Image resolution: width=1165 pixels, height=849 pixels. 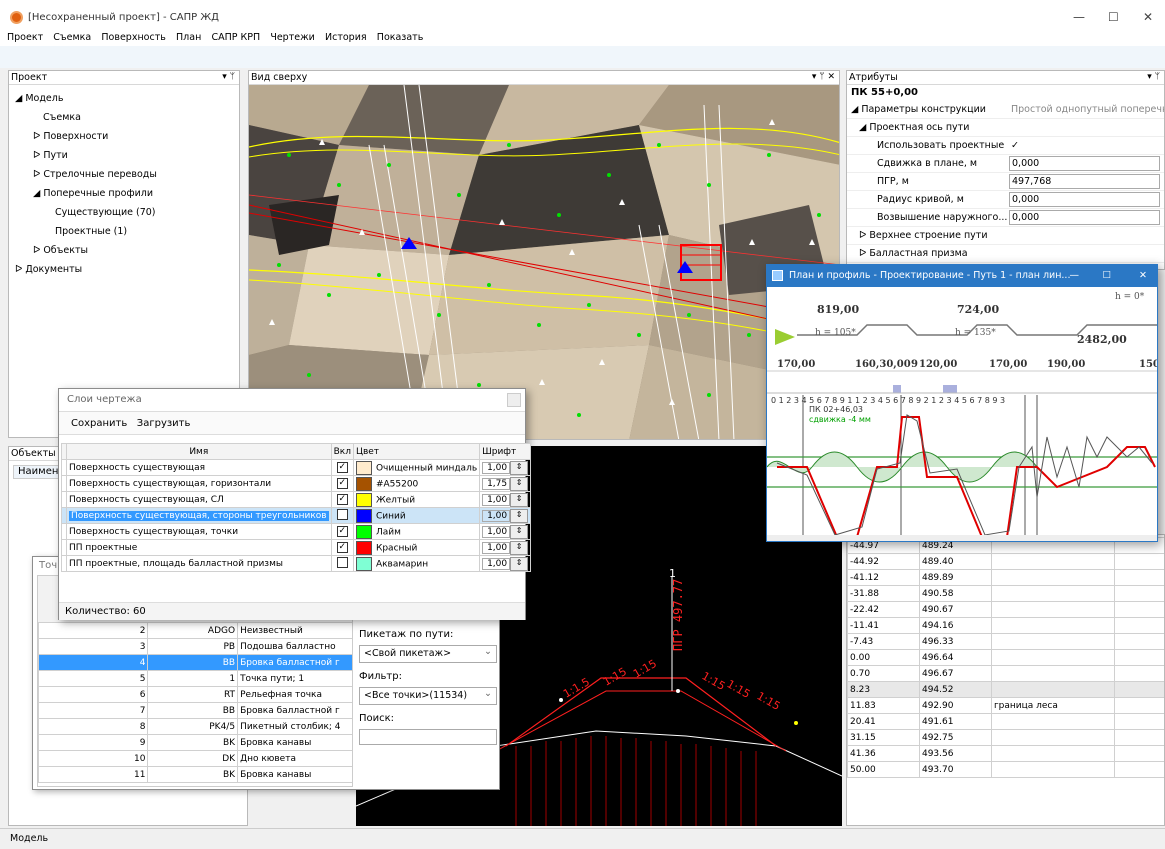 I want to click on minimize-button: —, so click(x=1079, y=17).